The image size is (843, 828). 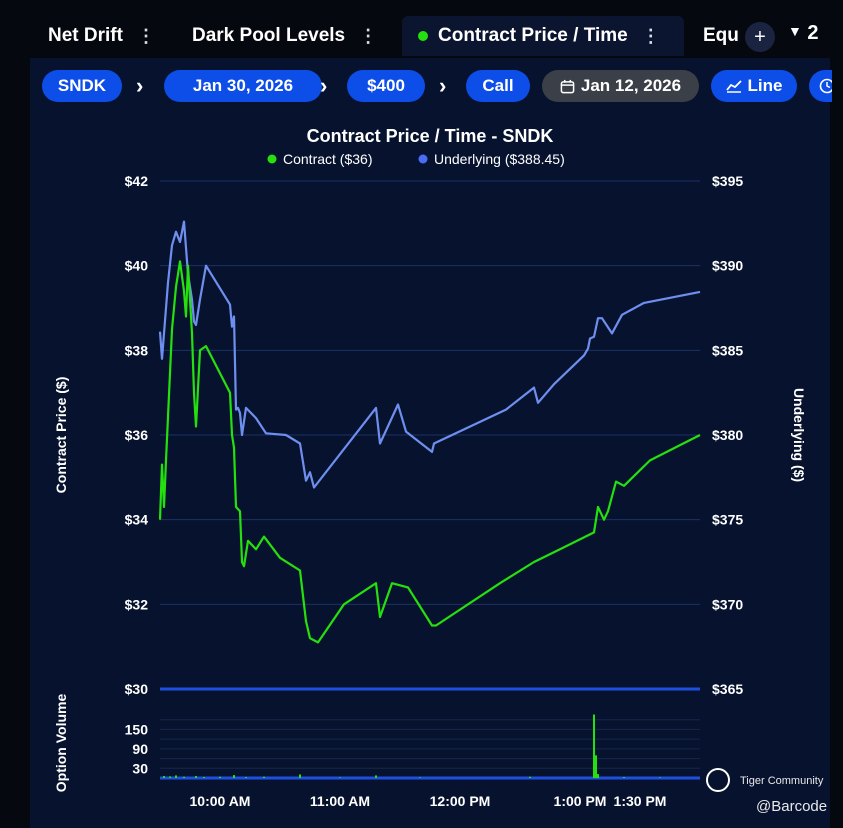 I want to click on x-tick-label: 1:30 PM, so click(x=640, y=801).